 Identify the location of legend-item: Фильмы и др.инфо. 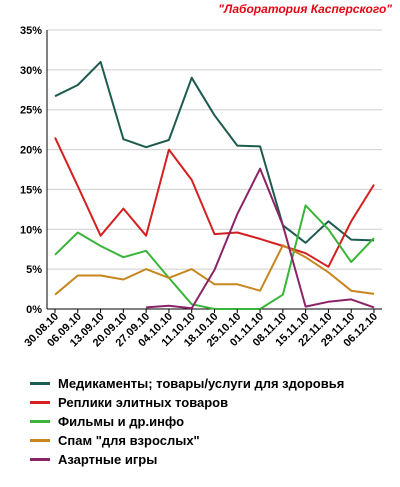
(187, 421).